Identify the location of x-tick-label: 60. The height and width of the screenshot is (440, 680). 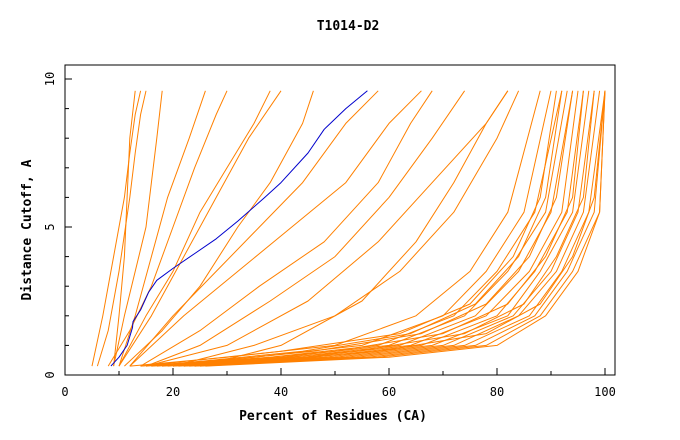
(389, 392).